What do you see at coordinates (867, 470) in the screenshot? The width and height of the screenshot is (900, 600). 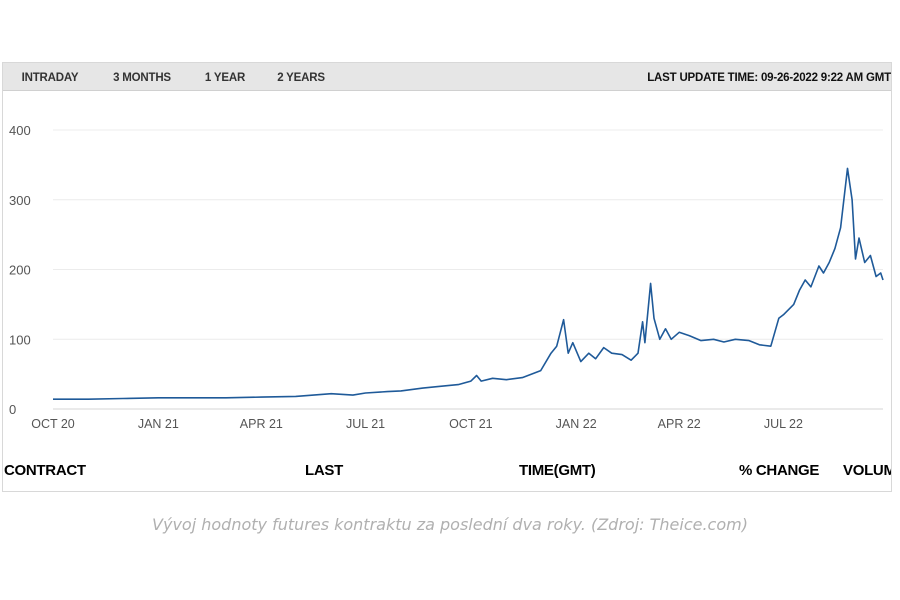 I see `column-header-volume: VOLUME` at bounding box center [867, 470].